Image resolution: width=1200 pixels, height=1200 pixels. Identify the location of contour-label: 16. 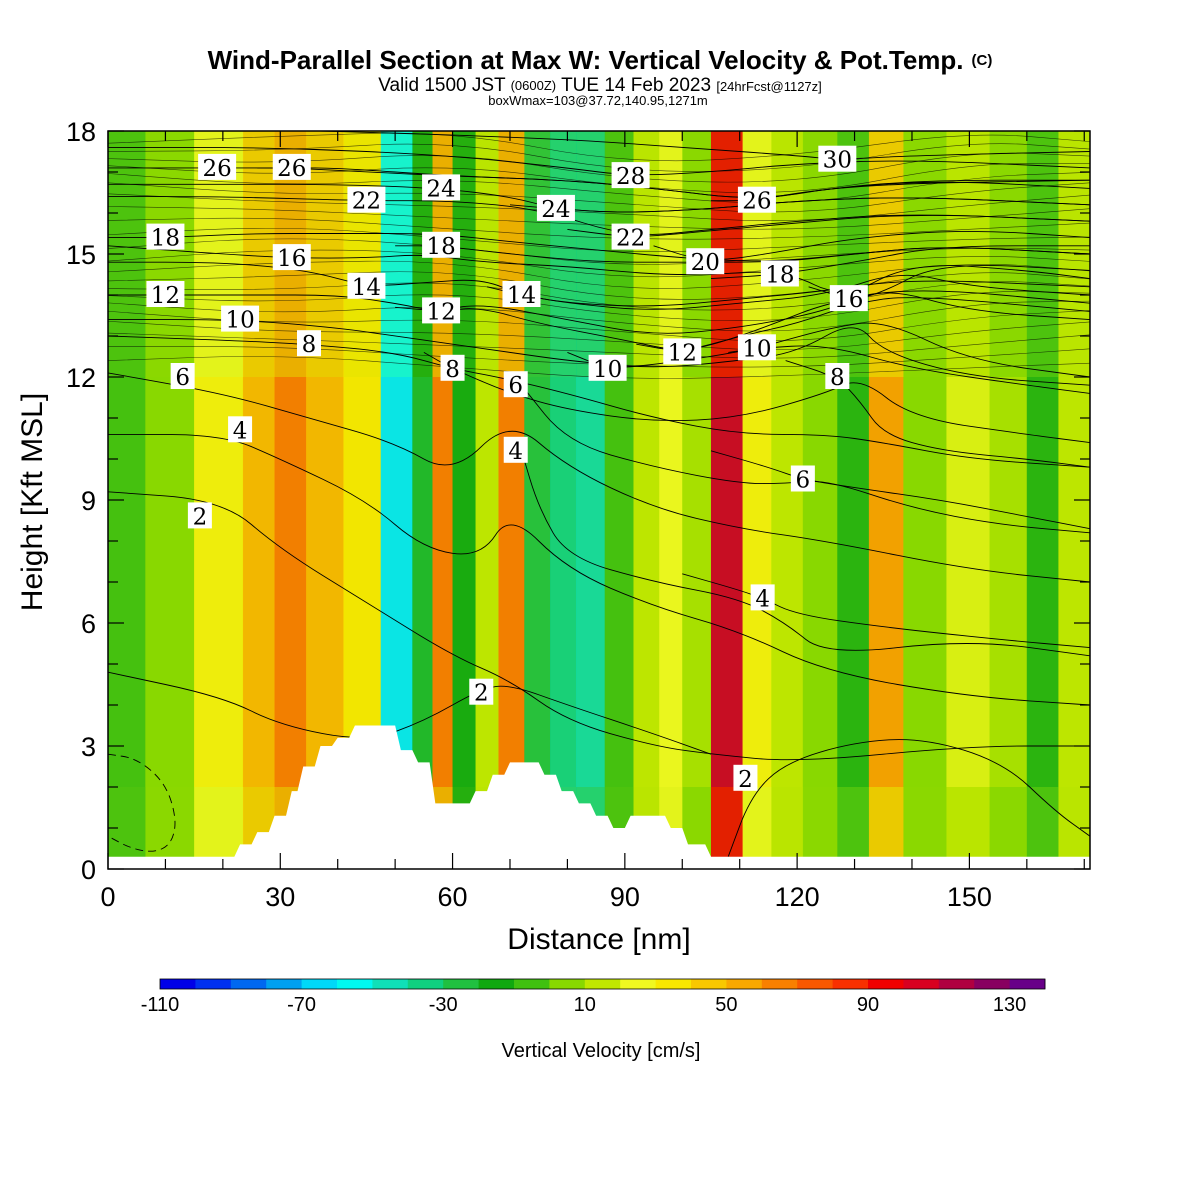
(848, 299).